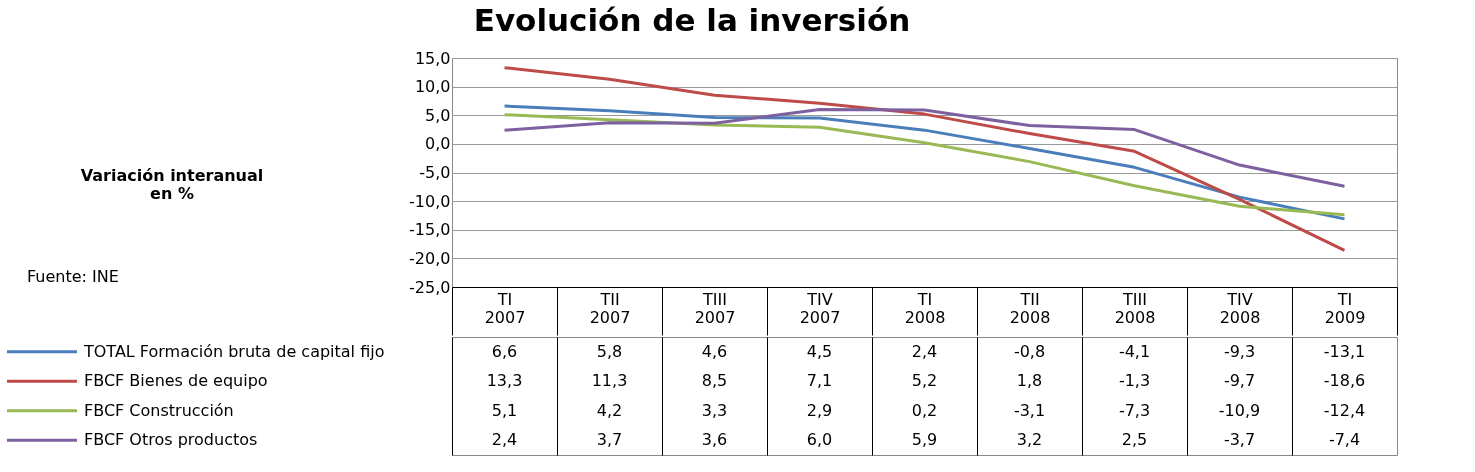  I want to click on x-tick-label: TIII 2007, so click(715, 308).